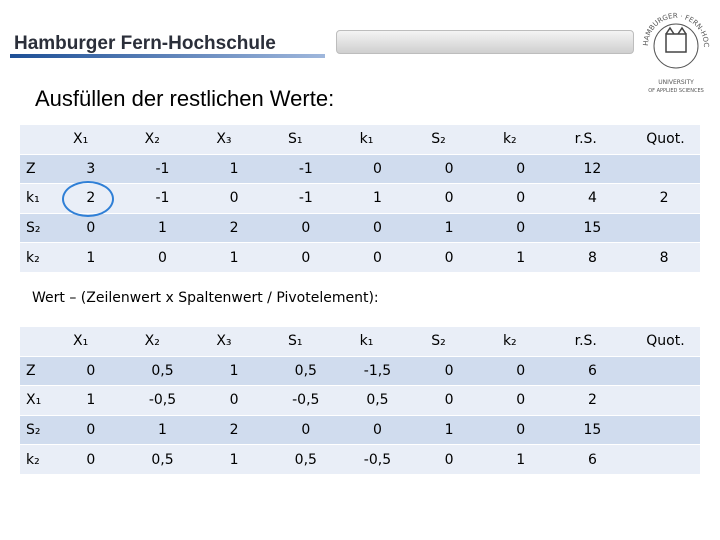 This screenshot has height=540, width=720. I want to click on cell: 12, so click(592, 169).